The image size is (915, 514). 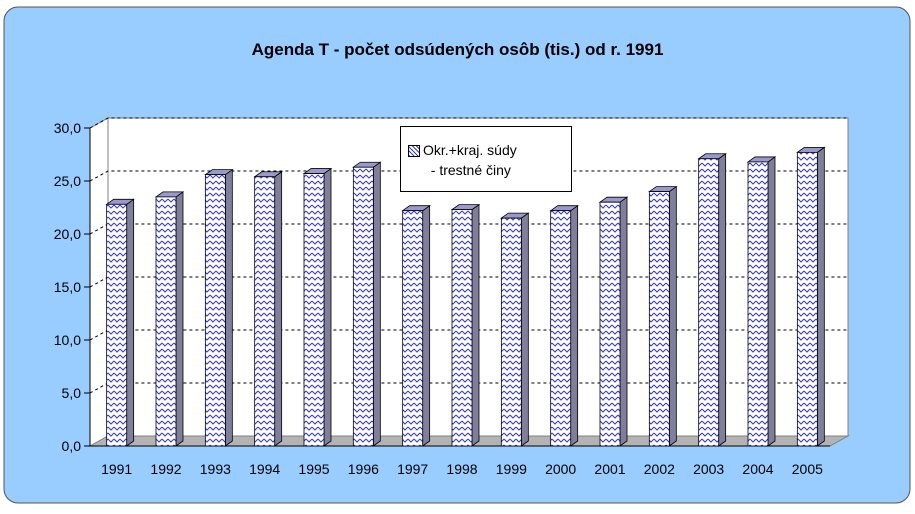 What do you see at coordinates (67, 340) in the screenshot?
I see `y-tick-label: 10,0` at bounding box center [67, 340].